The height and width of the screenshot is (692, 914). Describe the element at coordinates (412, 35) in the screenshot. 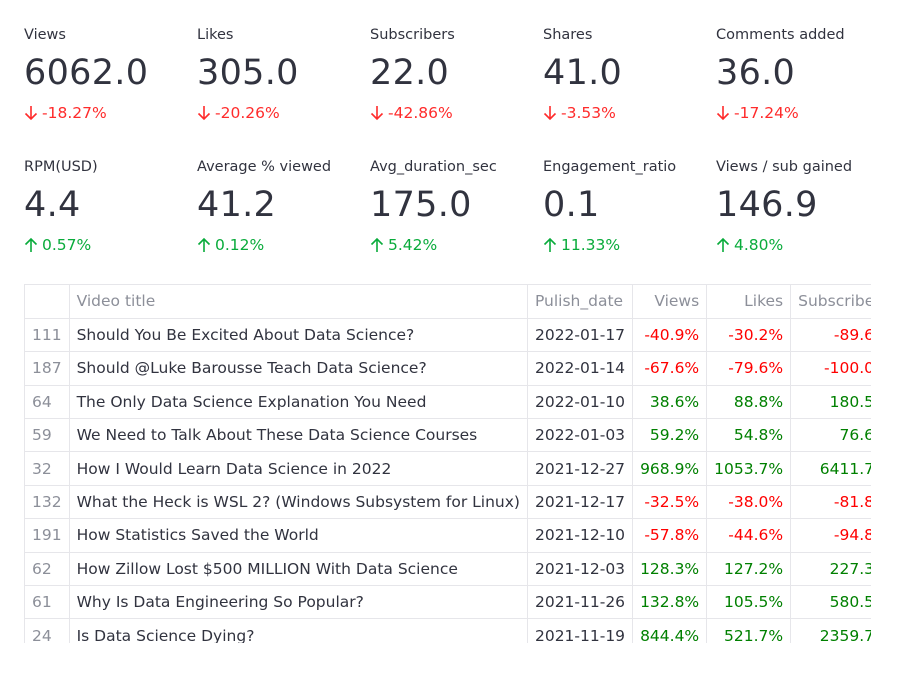

I see `metric-label: Subscribers` at that location.